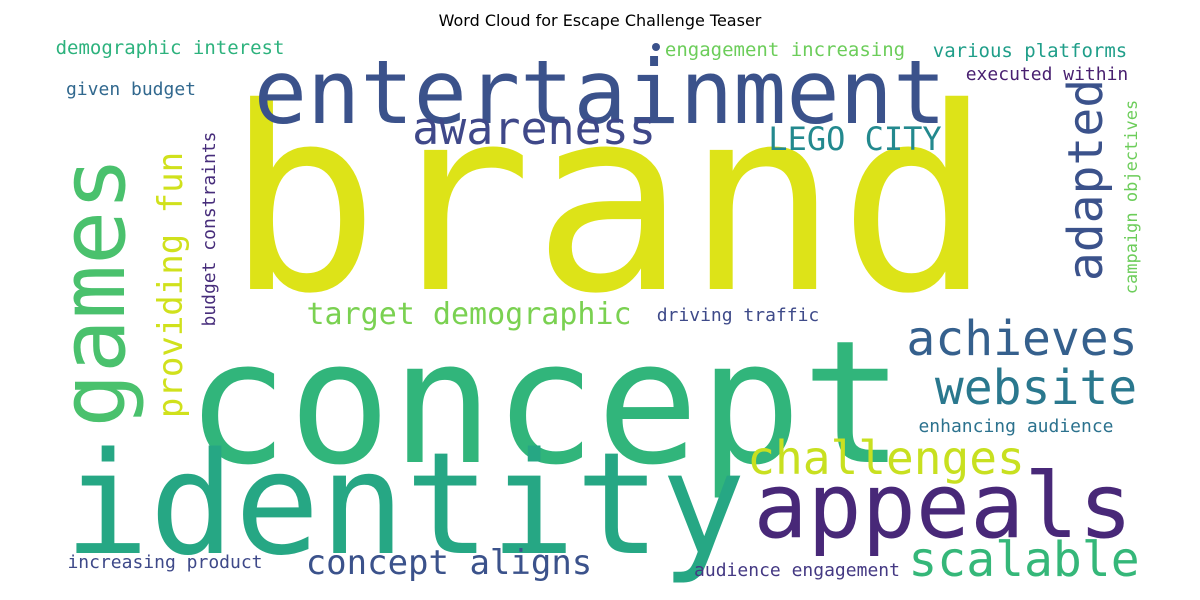 This screenshot has height=600, width=1200. I want to click on word-awareness: awareness, so click(534, 128).